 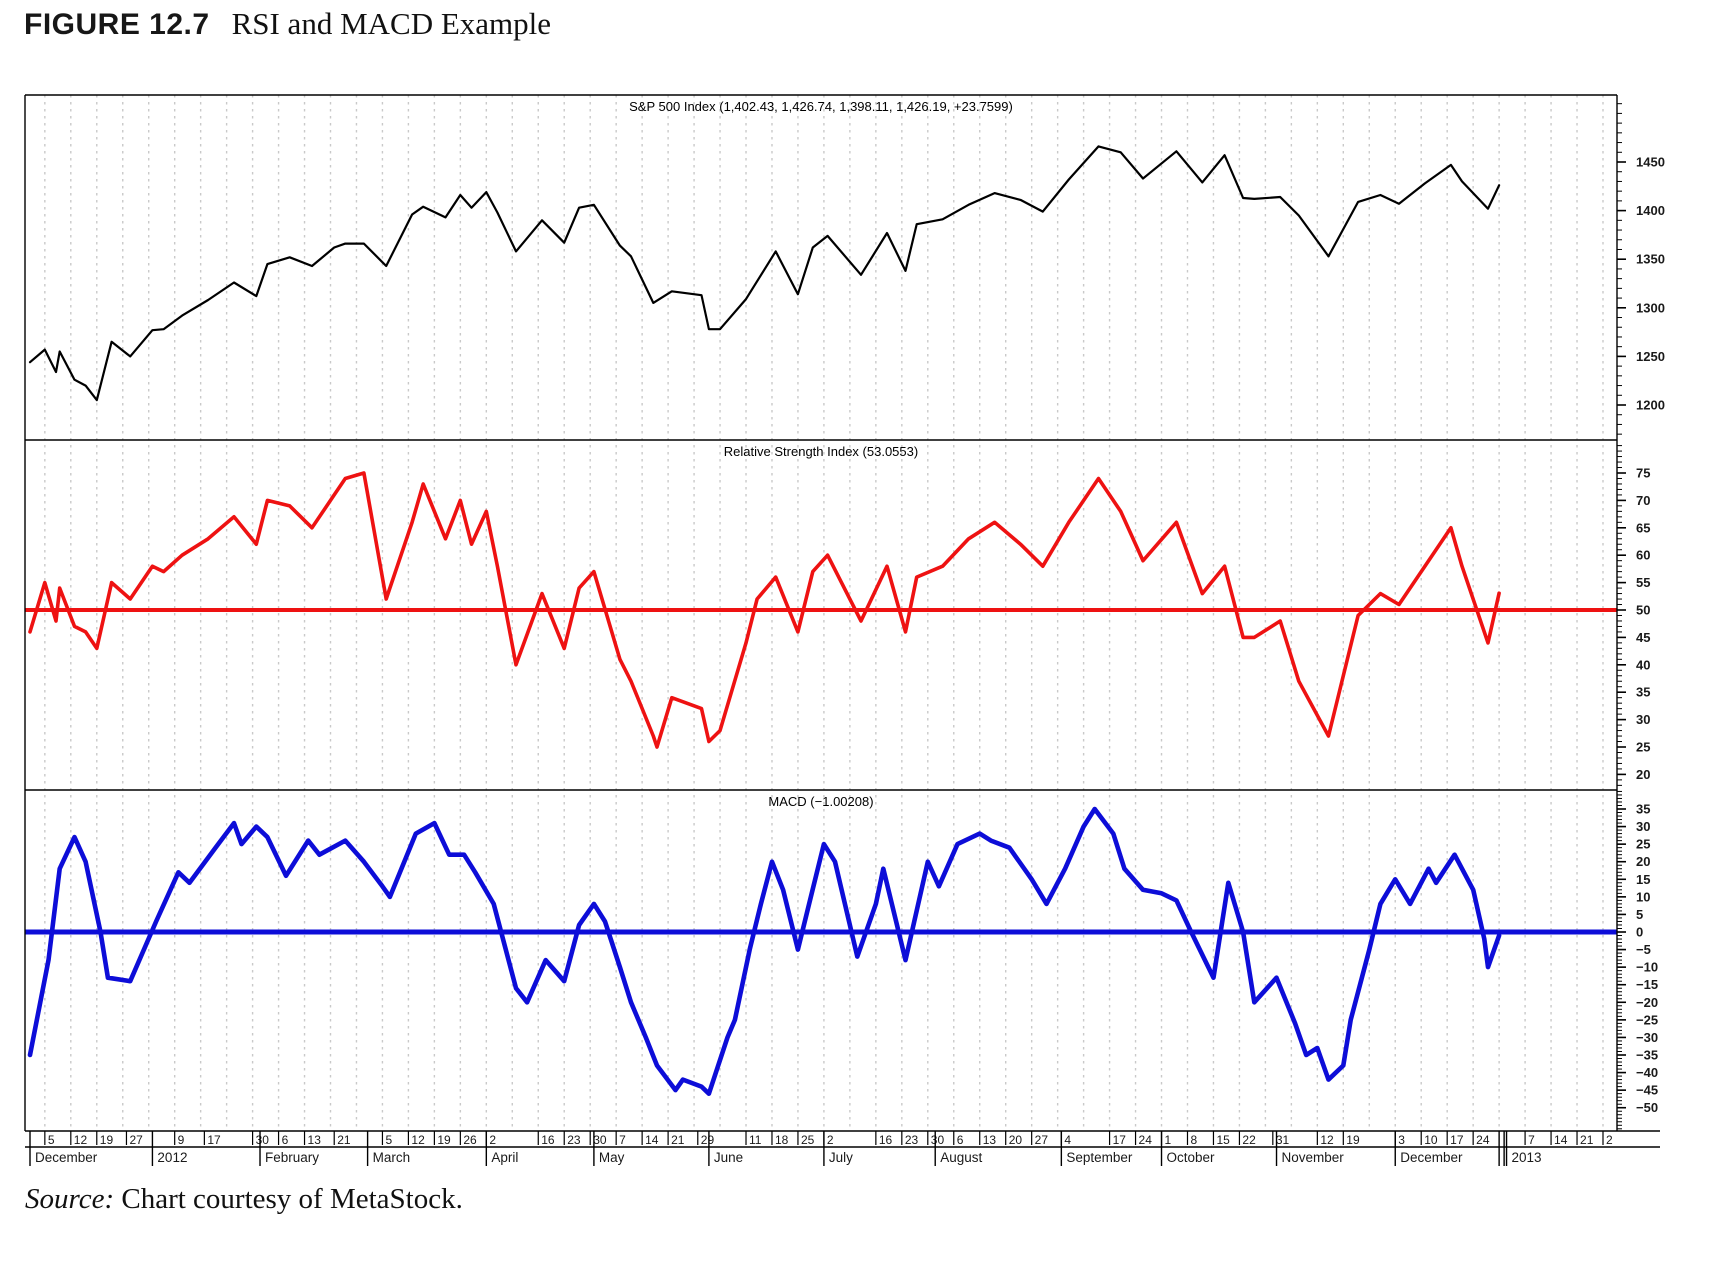 What do you see at coordinates (70, 1199) in the screenshot?
I see `source-prefix: Source:` at bounding box center [70, 1199].